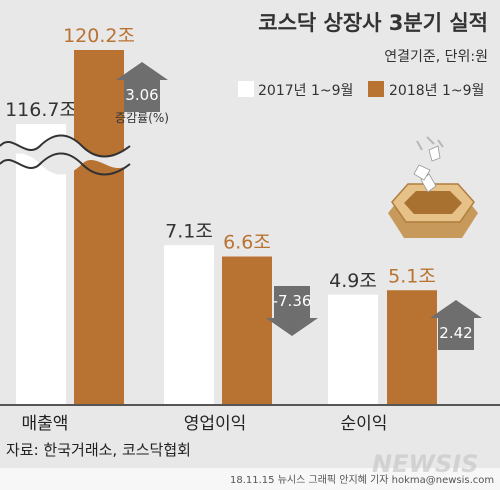 The width and height of the screenshot is (500, 490). Describe the element at coordinates (412, 276) in the screenshot. I see `value-label-net-profit-2018: 5.1조` at that location.